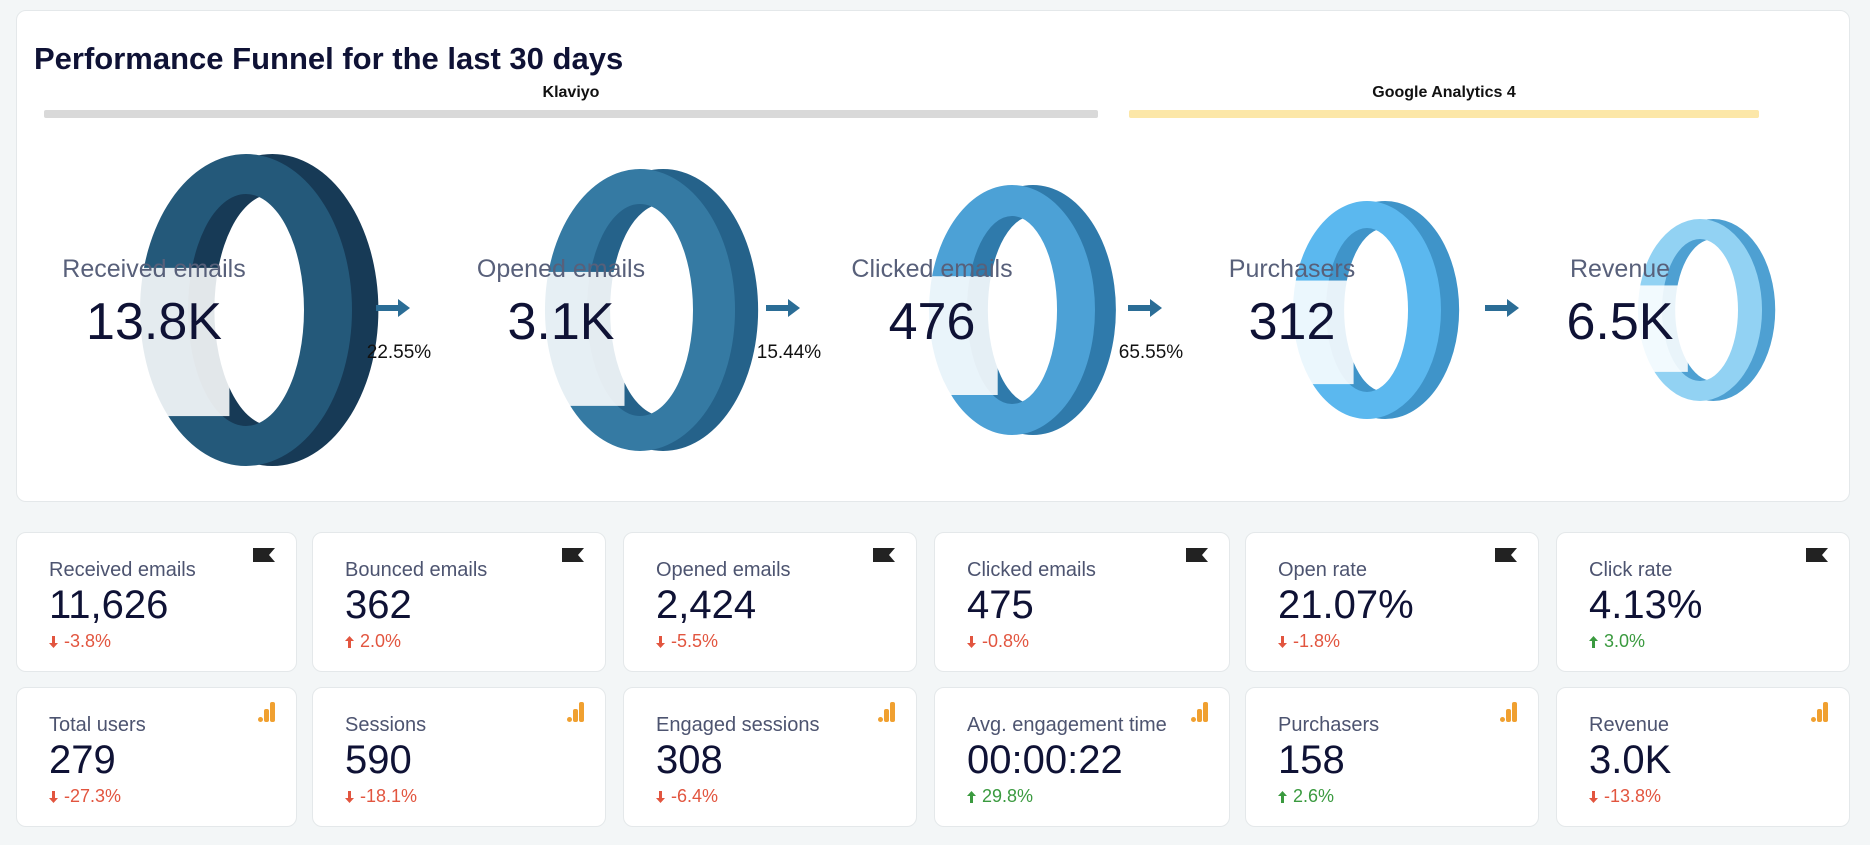 The image size is (1870, 845). I want to click on source-bar-klaviyo, so click(571, 114).